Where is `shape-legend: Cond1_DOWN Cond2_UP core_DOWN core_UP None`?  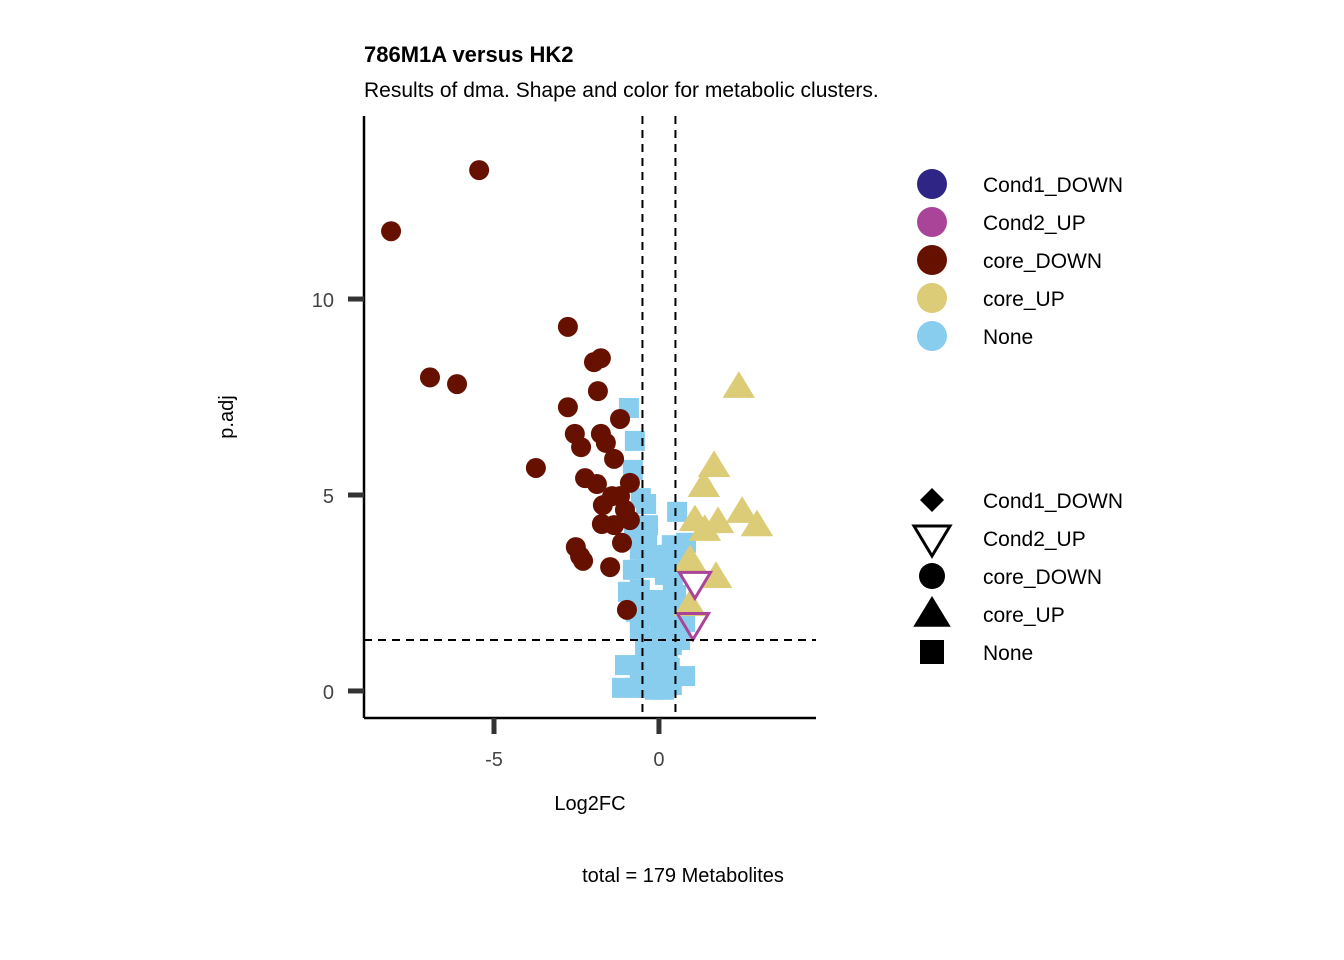 shape-legend: Cond1_DOWN Cond2_UP core_DOWN core_UP None is located at coordinates (1017, 576).